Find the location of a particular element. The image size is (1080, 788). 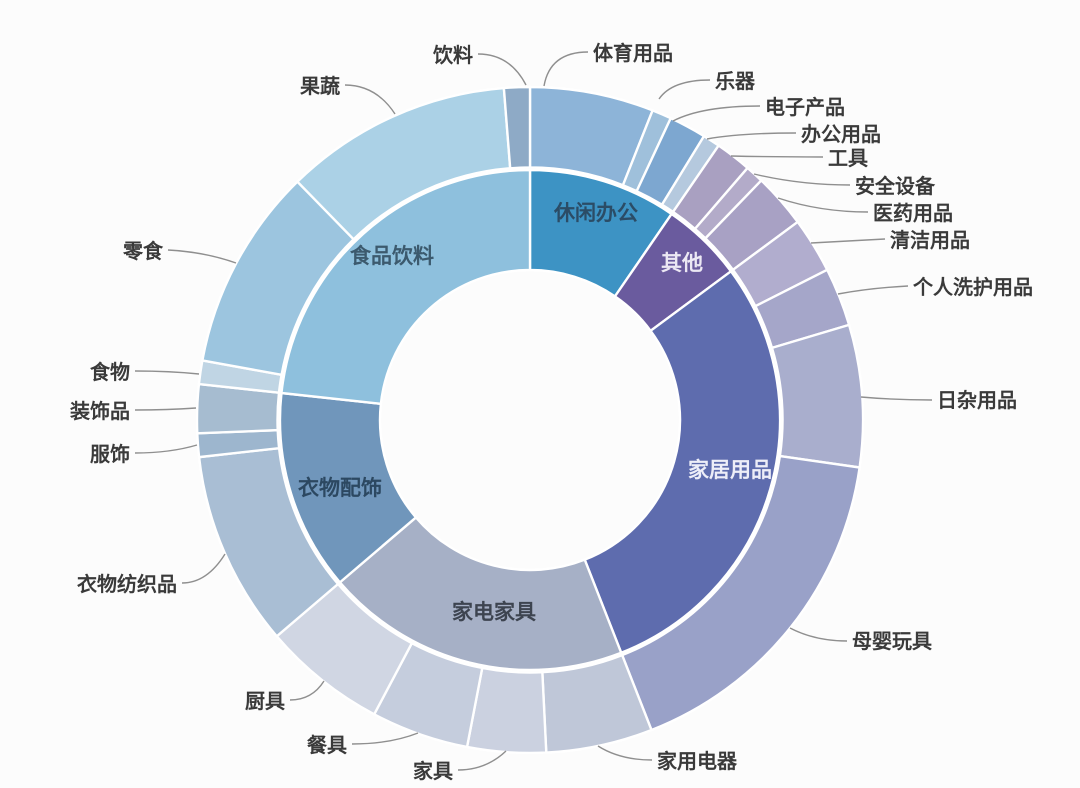

label-apparel: 服饰 is located at coordinates (110, 454).